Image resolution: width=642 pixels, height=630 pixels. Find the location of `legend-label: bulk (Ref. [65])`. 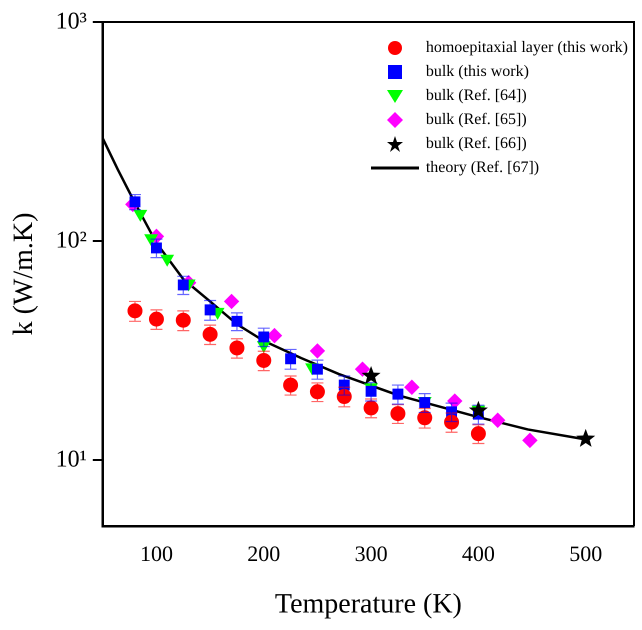

legend-label: bulk (Ref. [65]) is located at coordinates (476, 120).